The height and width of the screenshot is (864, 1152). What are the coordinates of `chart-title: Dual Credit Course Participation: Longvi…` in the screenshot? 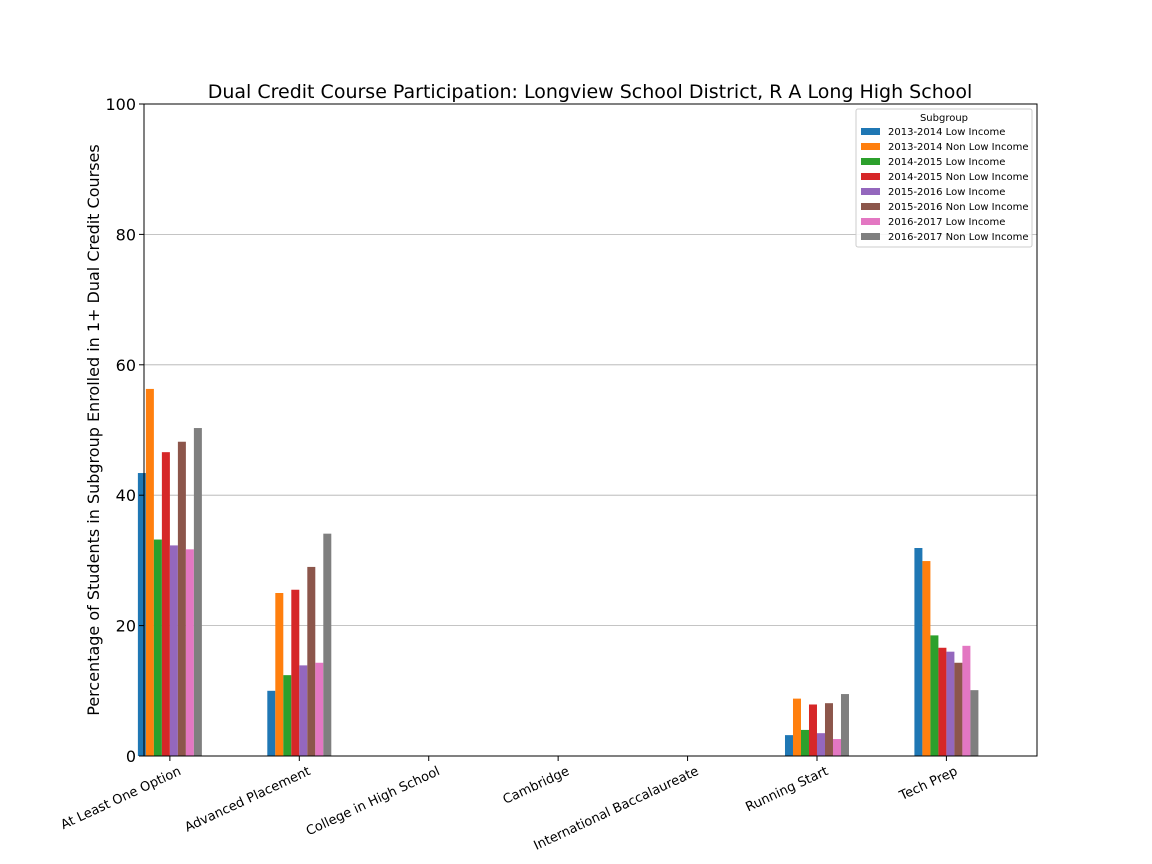 It's located at (590, 92).